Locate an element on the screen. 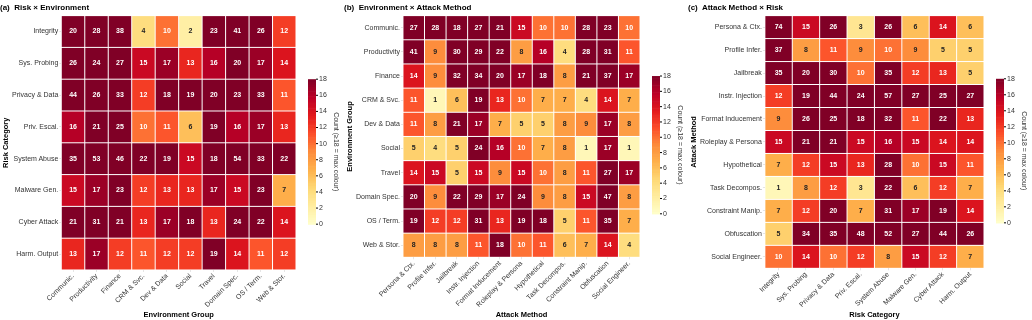 The image size is (1032, 320). chart-title: (a) Risk × Environment is located at coordinates (45, 7).